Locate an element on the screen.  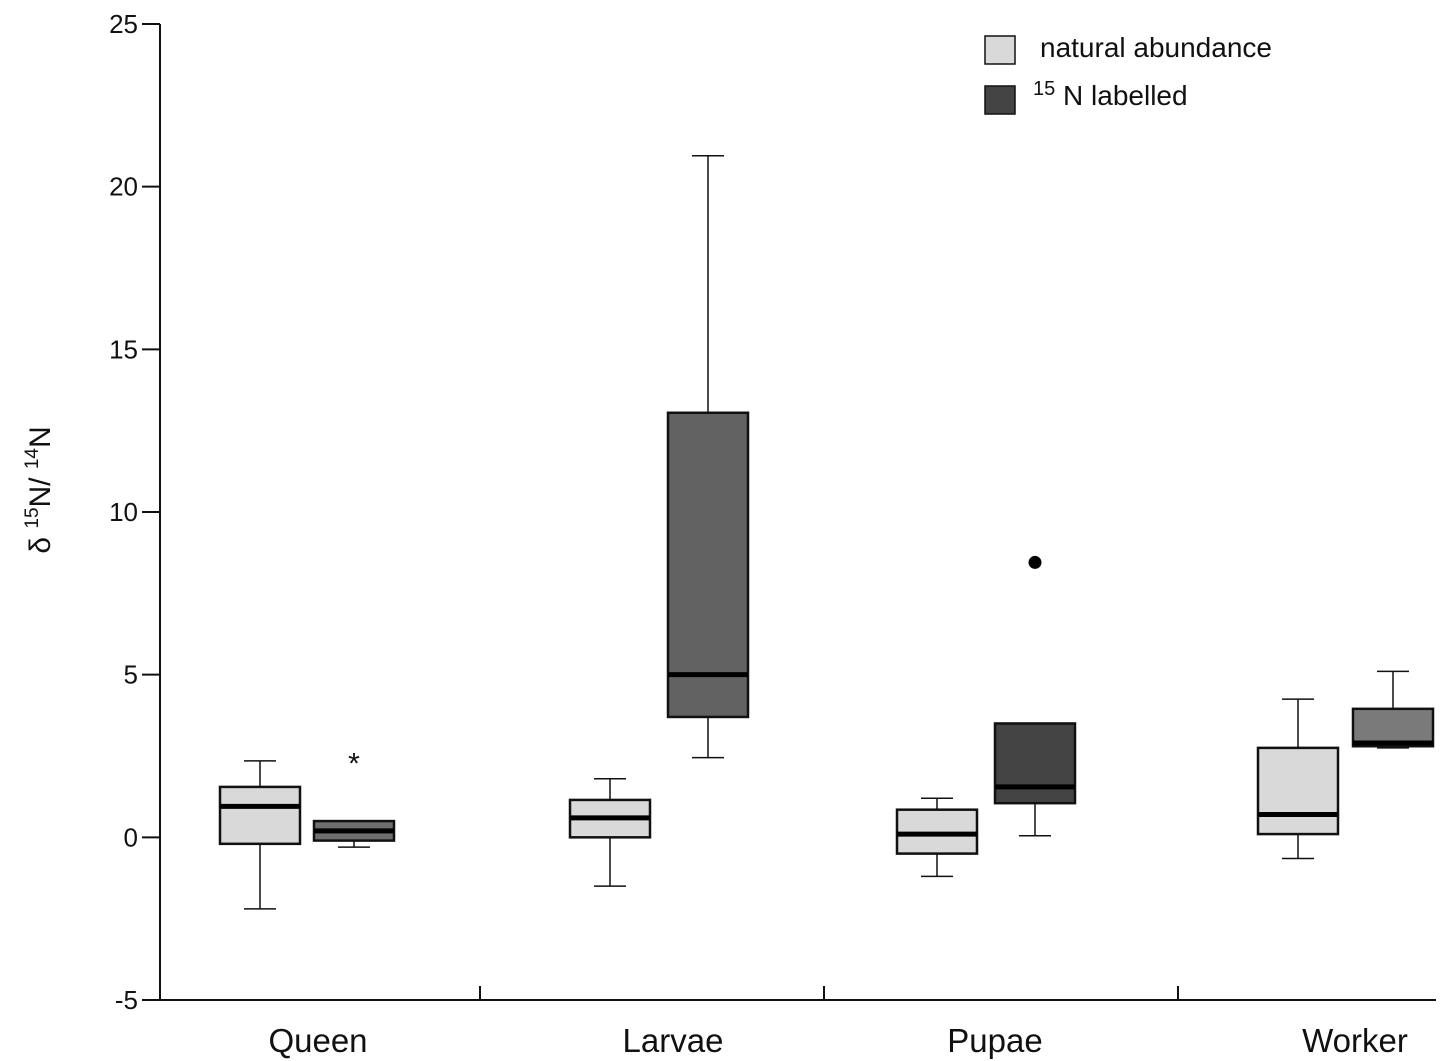
legend-label: natural abundance is located at coordinates (1156, 47).